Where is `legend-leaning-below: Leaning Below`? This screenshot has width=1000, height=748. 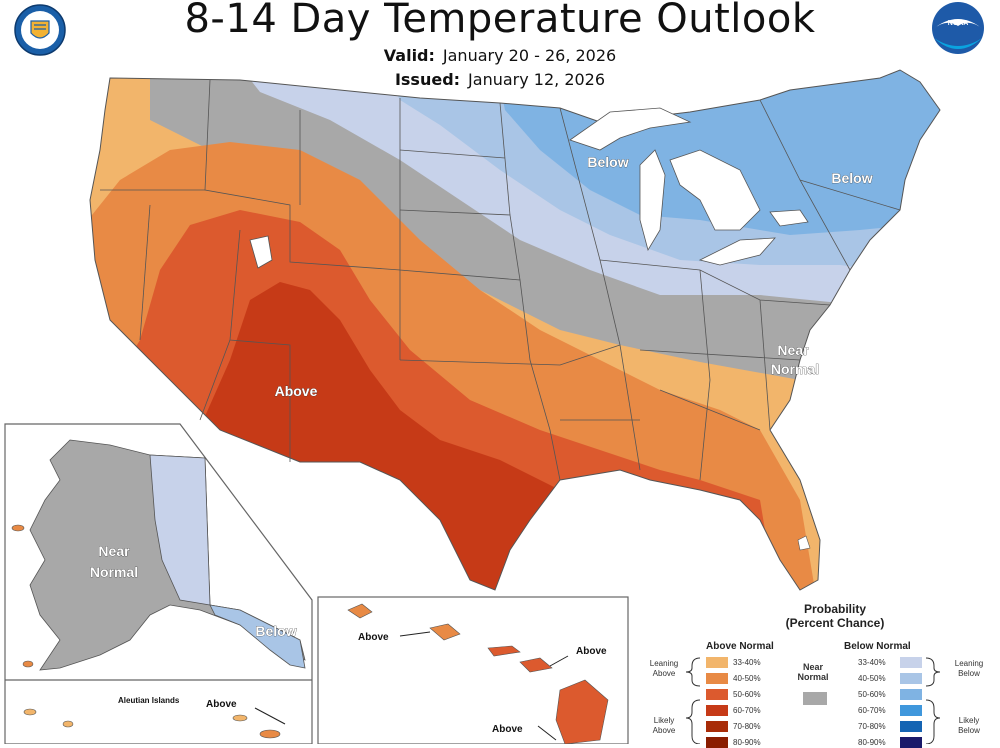 legend-leaning-below: Leaning Below is located at coordinates (969, 669).